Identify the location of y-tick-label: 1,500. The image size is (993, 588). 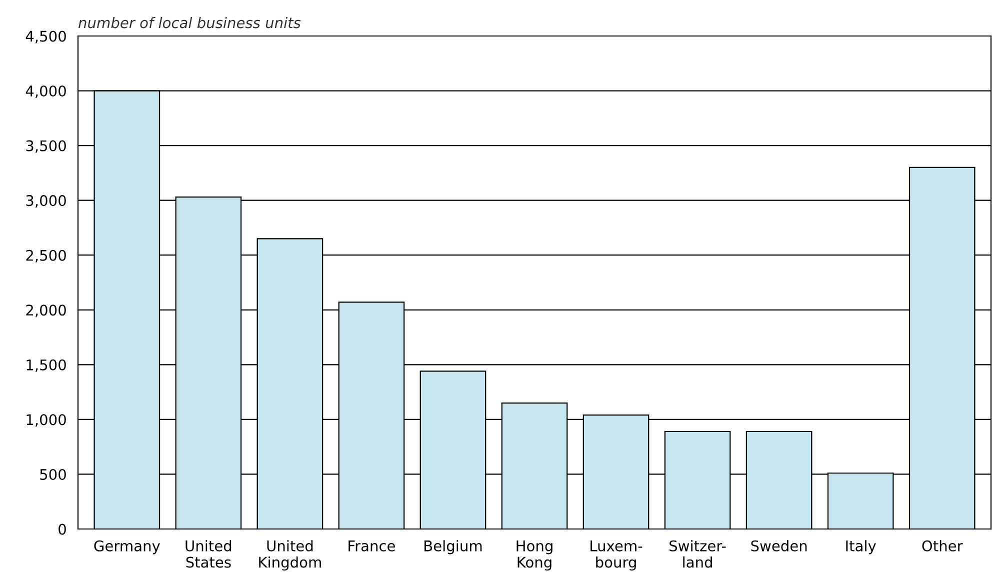
(46, 365).